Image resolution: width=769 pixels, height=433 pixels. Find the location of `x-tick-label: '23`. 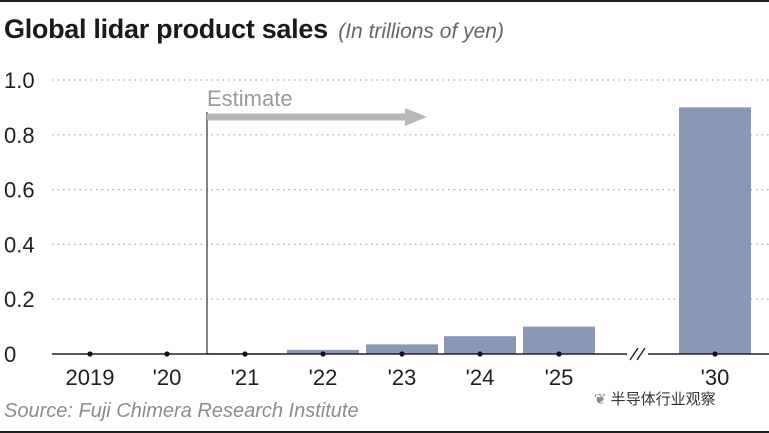

x-tick-label: '23 is located at coordinates (402, 377).